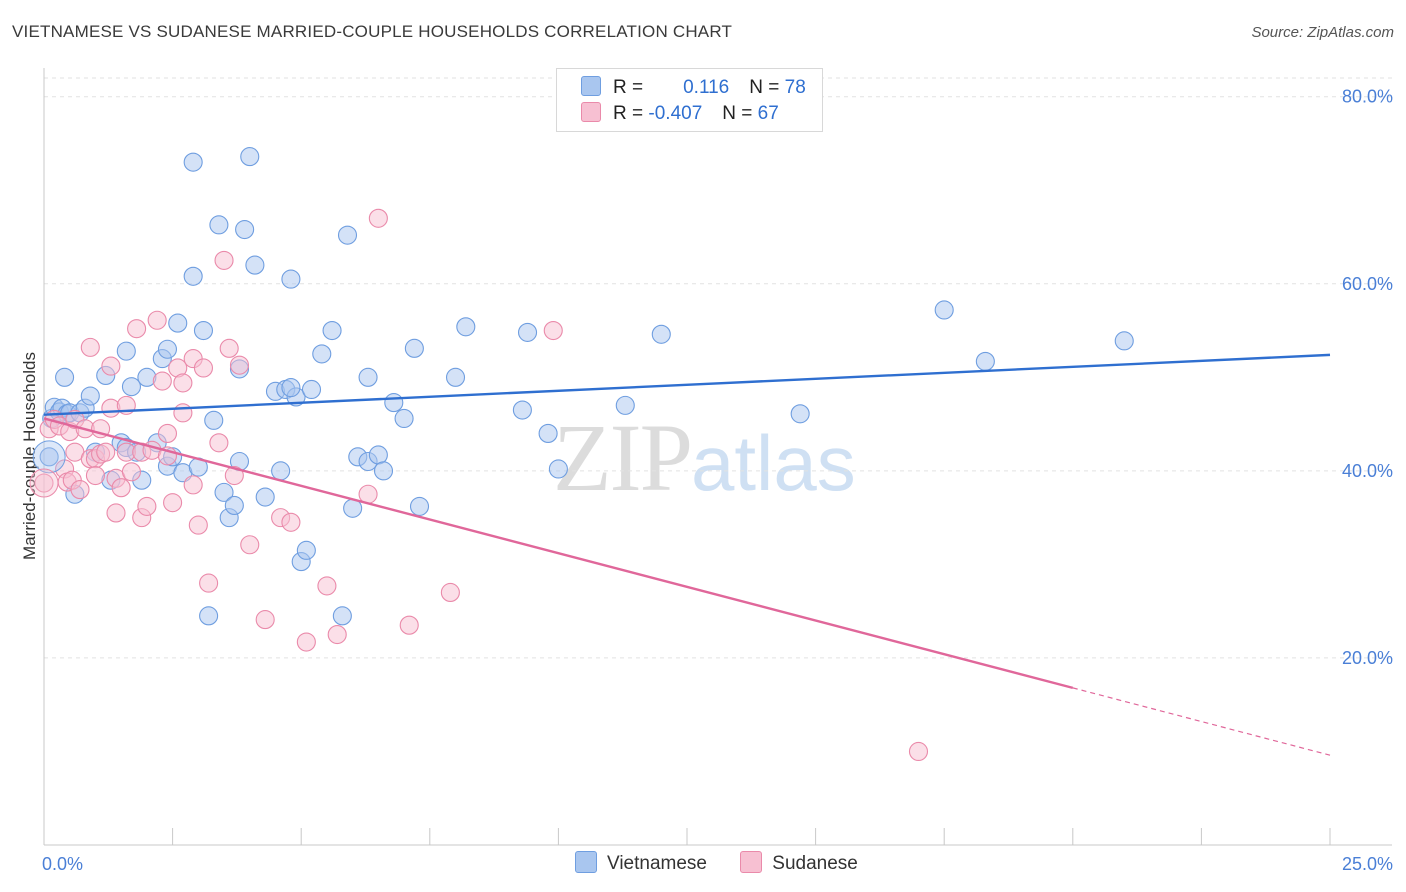  What do you see at coordinates (623, 457) in the screenshot?
I see `watermark-zip: ZIP` at bounding box center [623, 457].